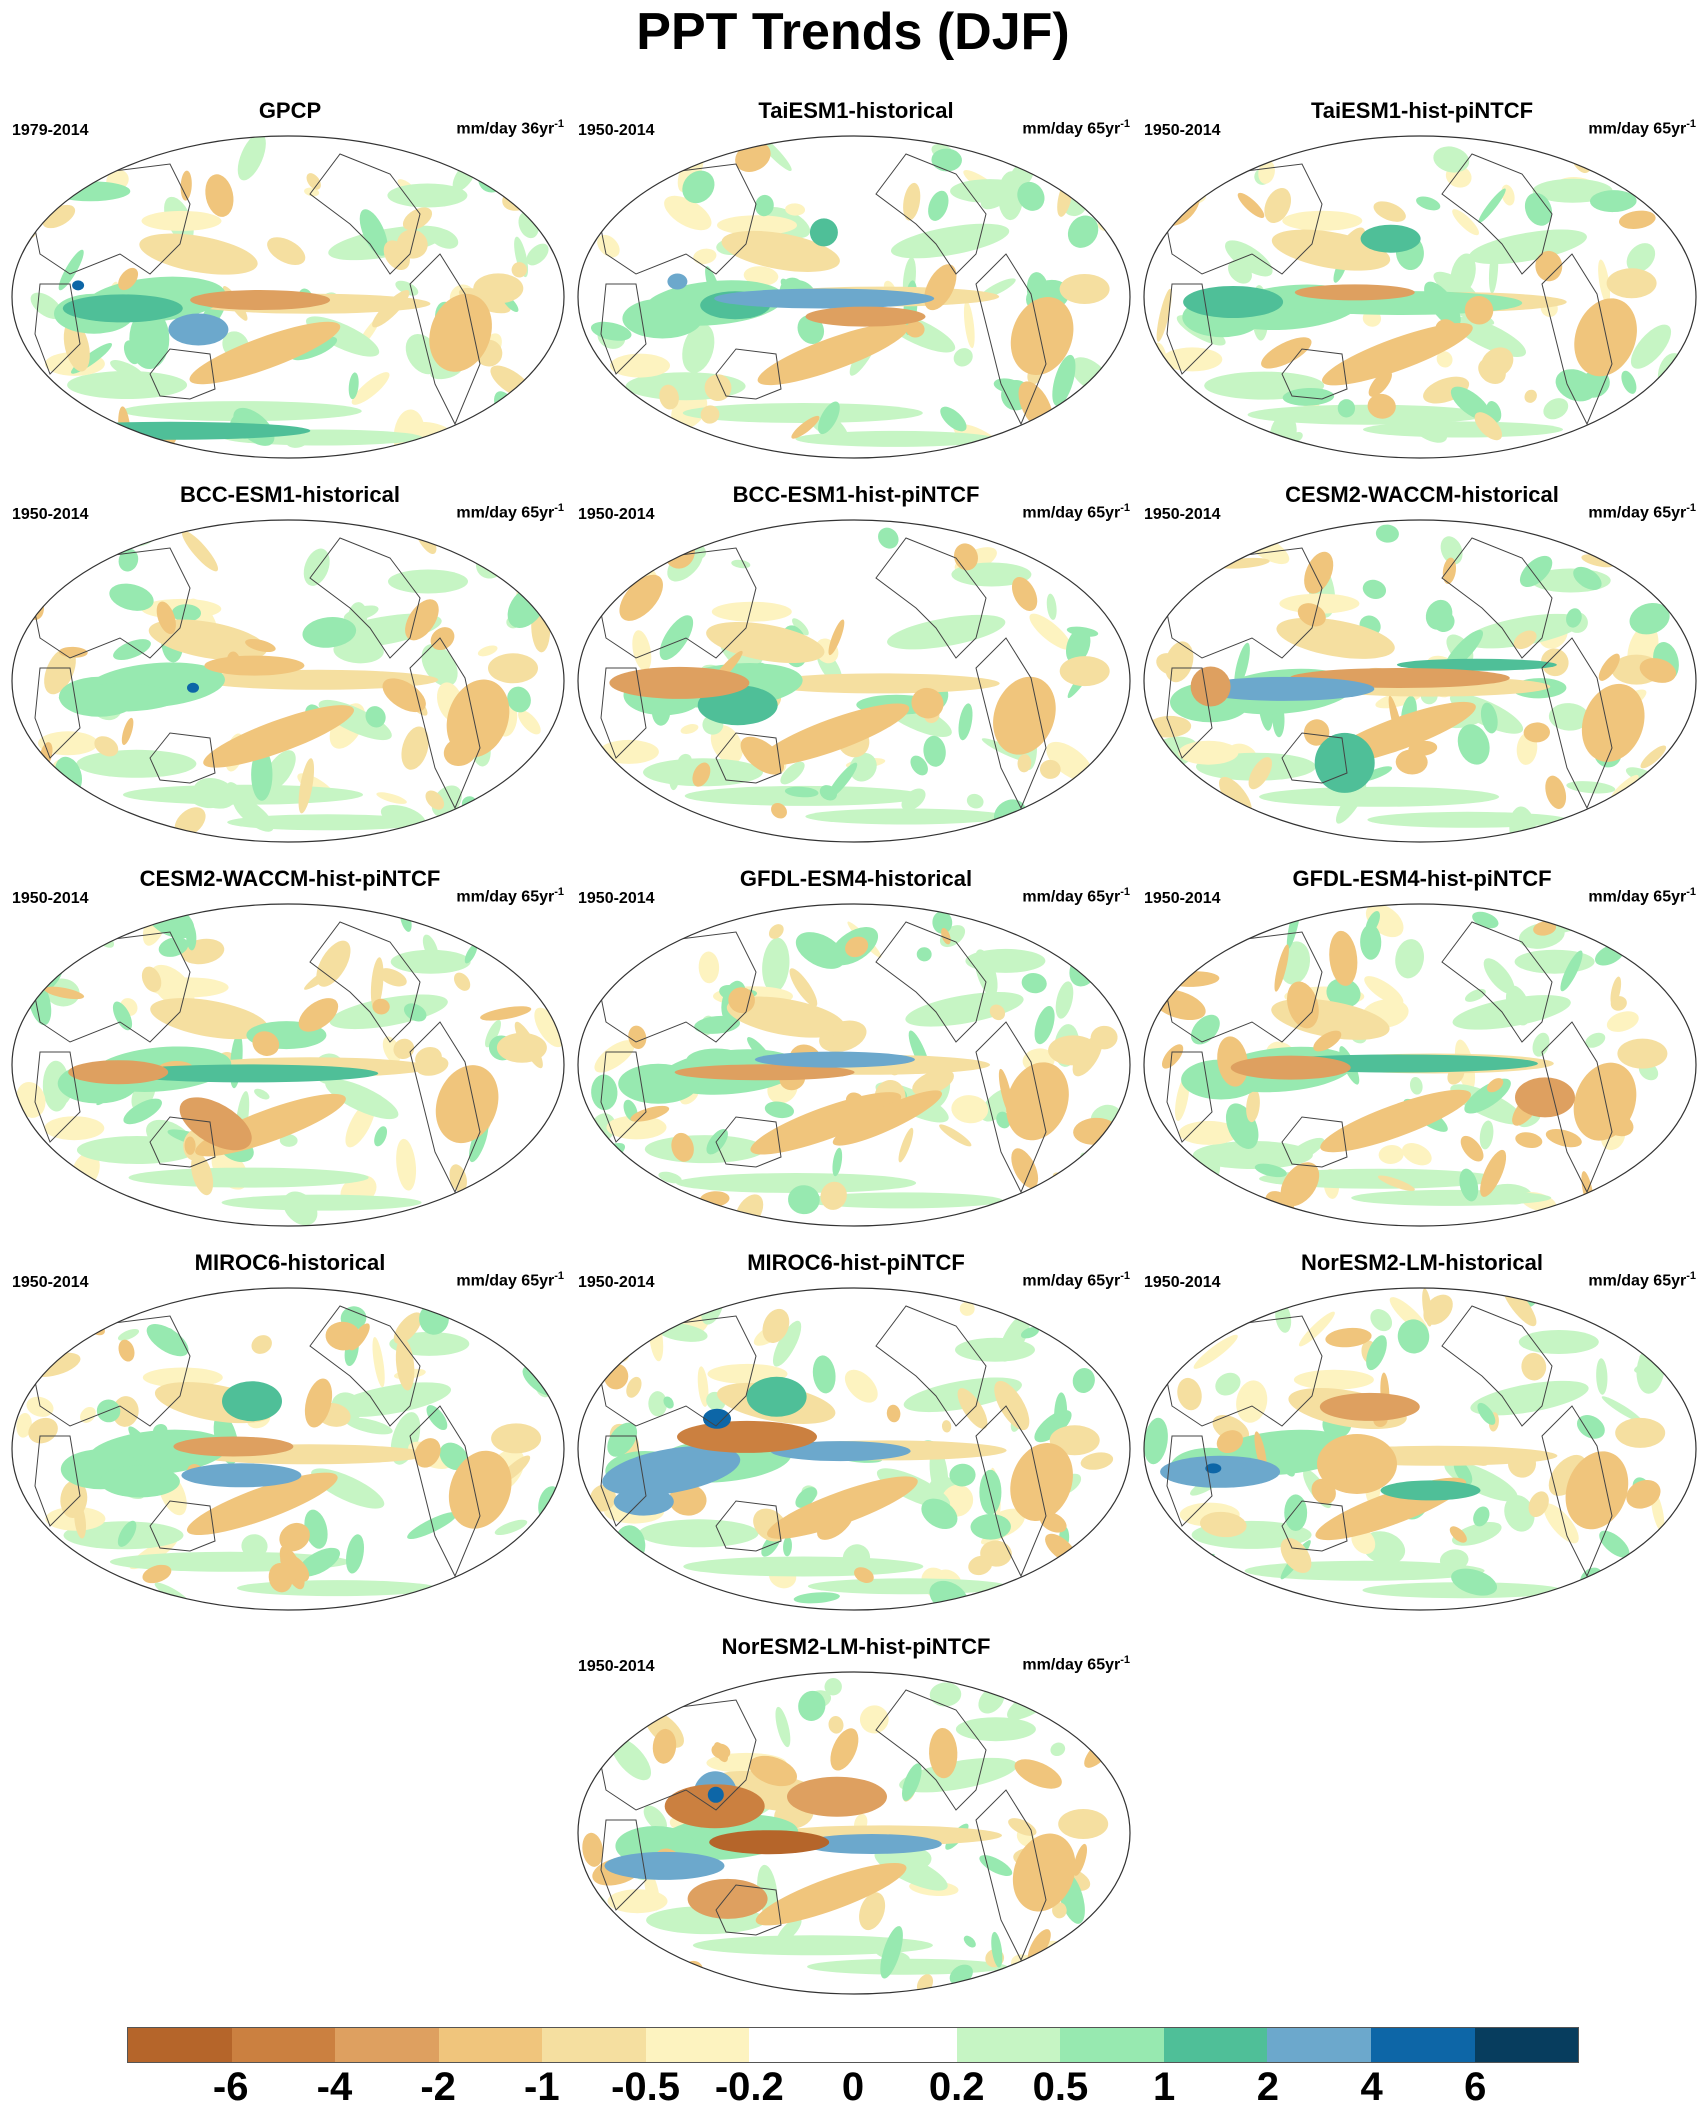 The height and width of the screenshot is (2111, 1706). Describe the element at coordinates (1076, 1280) in the screenshot. I see `panel-unit: mm/day 65yr-1` at that location.